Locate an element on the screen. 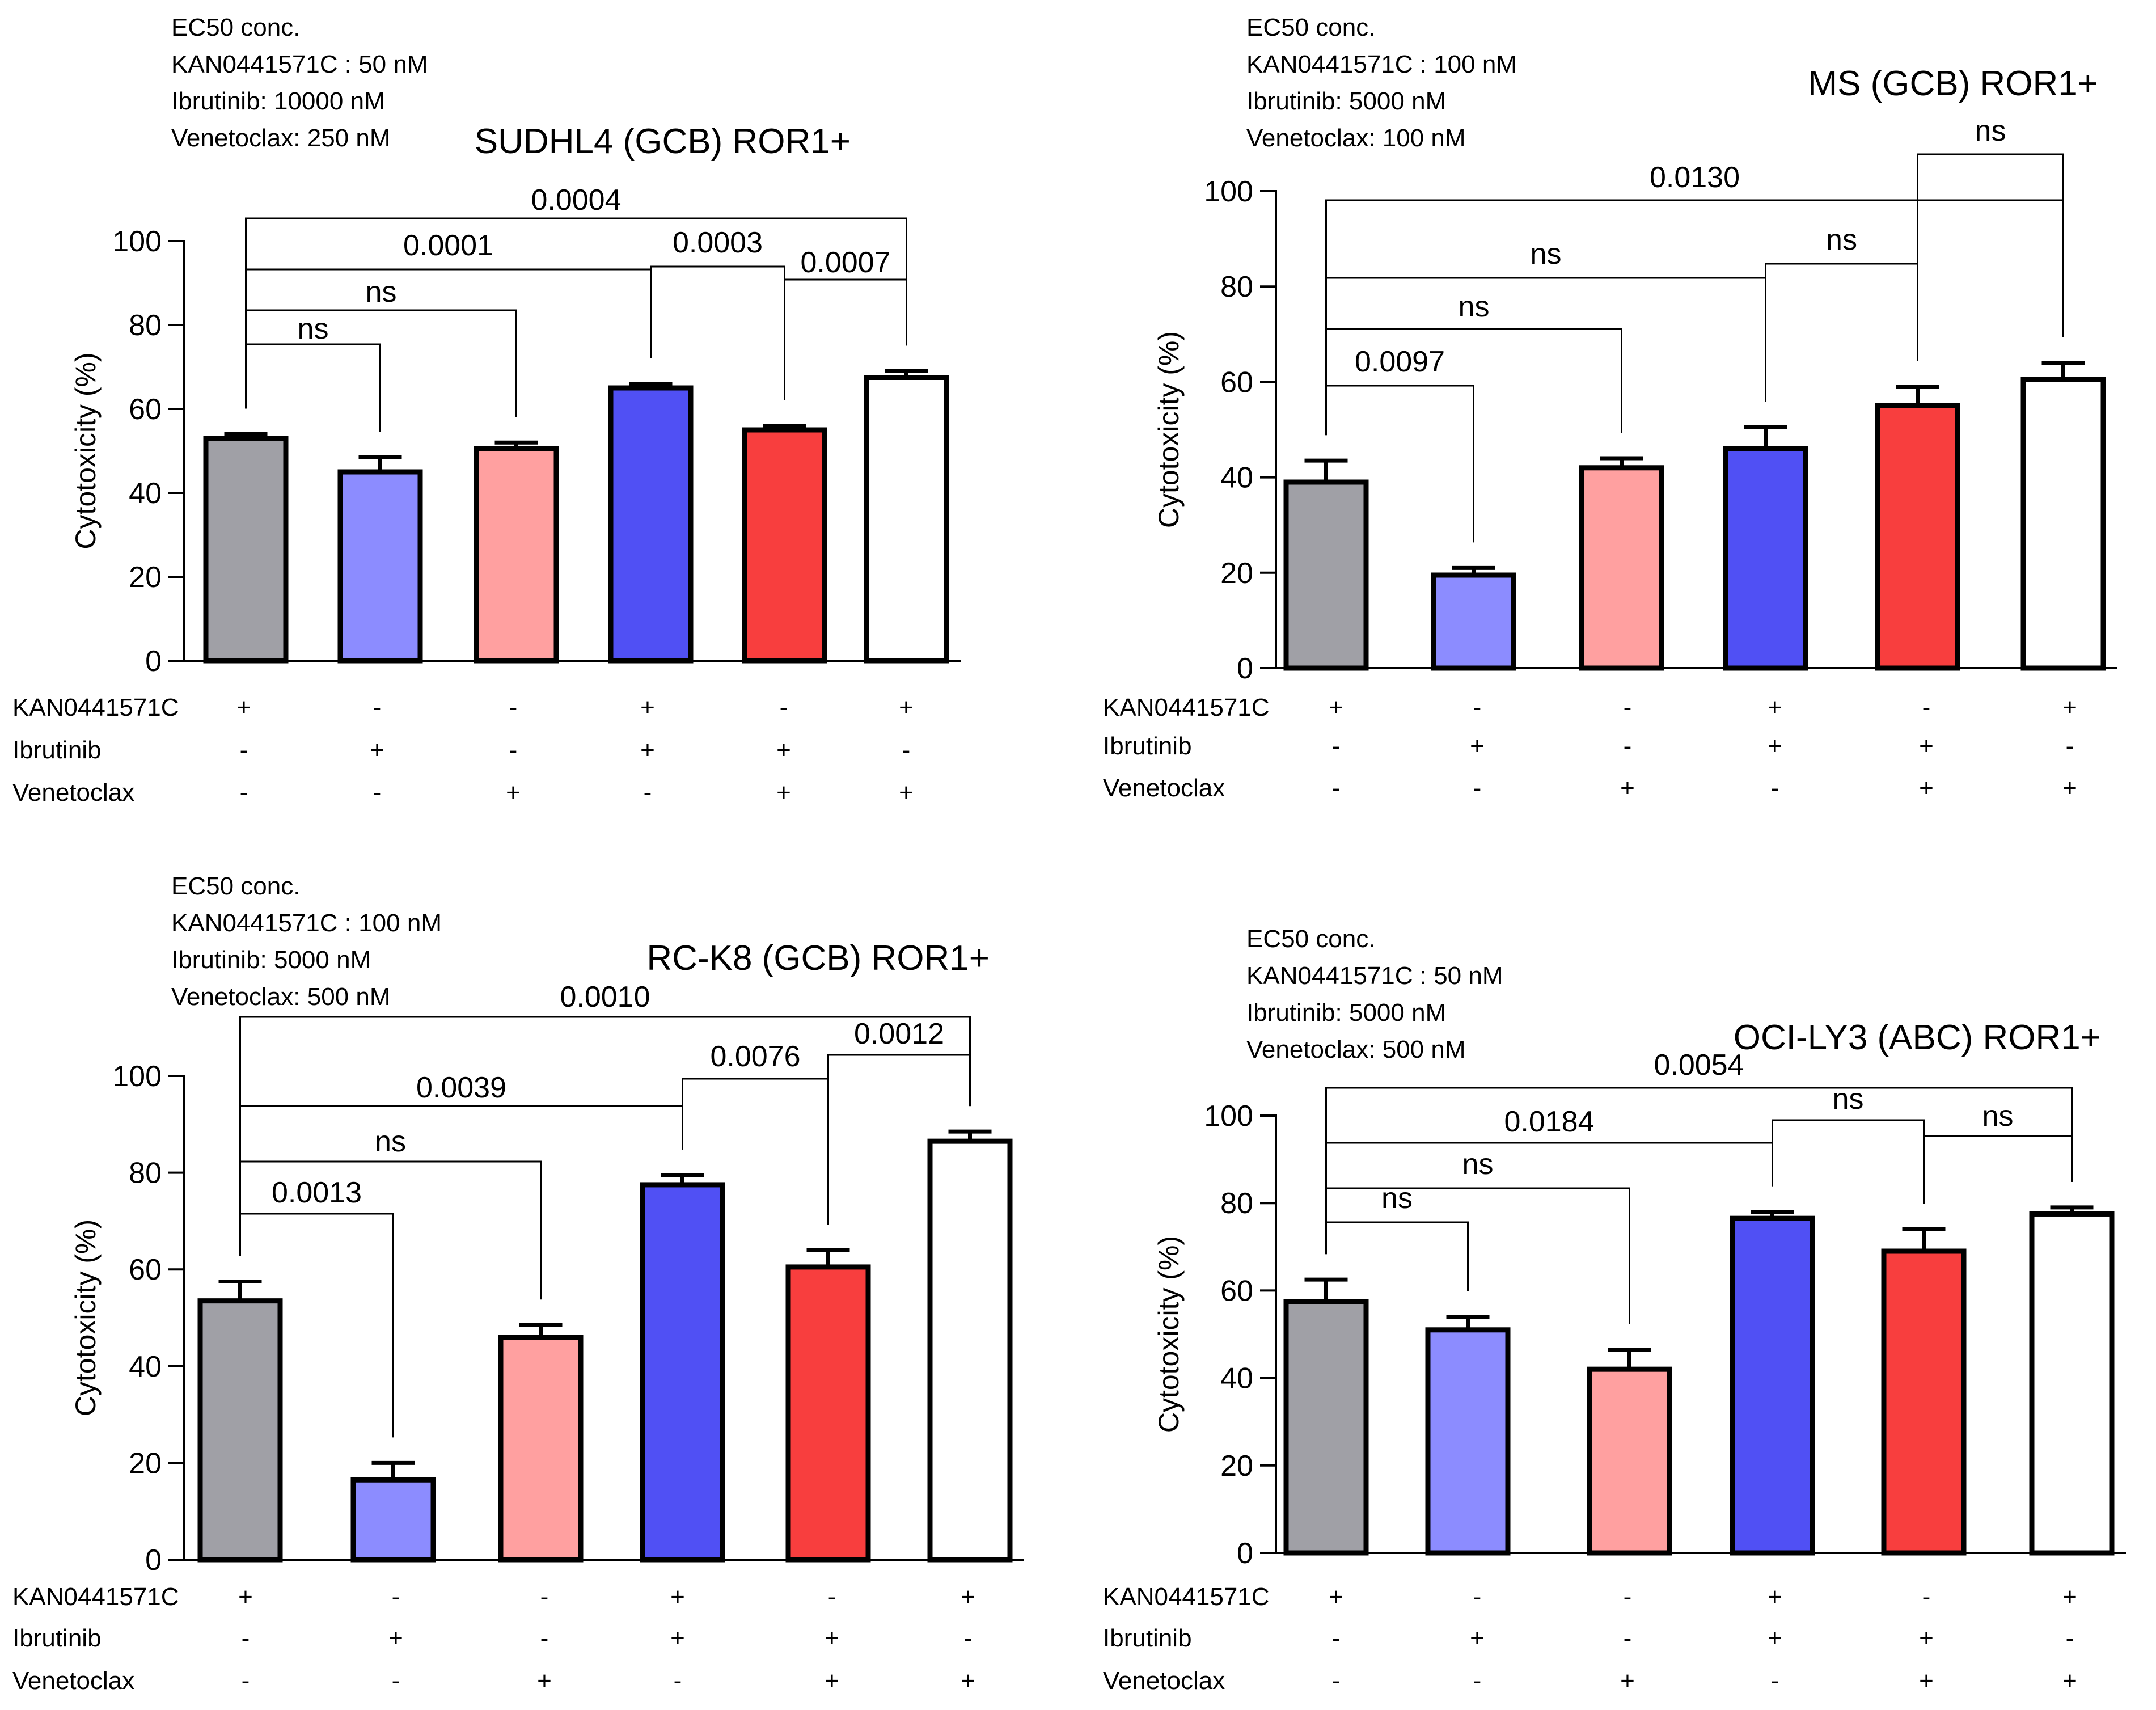 This screenshot has height=1710, width=2156. p-value-label: 0.0013 is located at coordinates (317, 1192).